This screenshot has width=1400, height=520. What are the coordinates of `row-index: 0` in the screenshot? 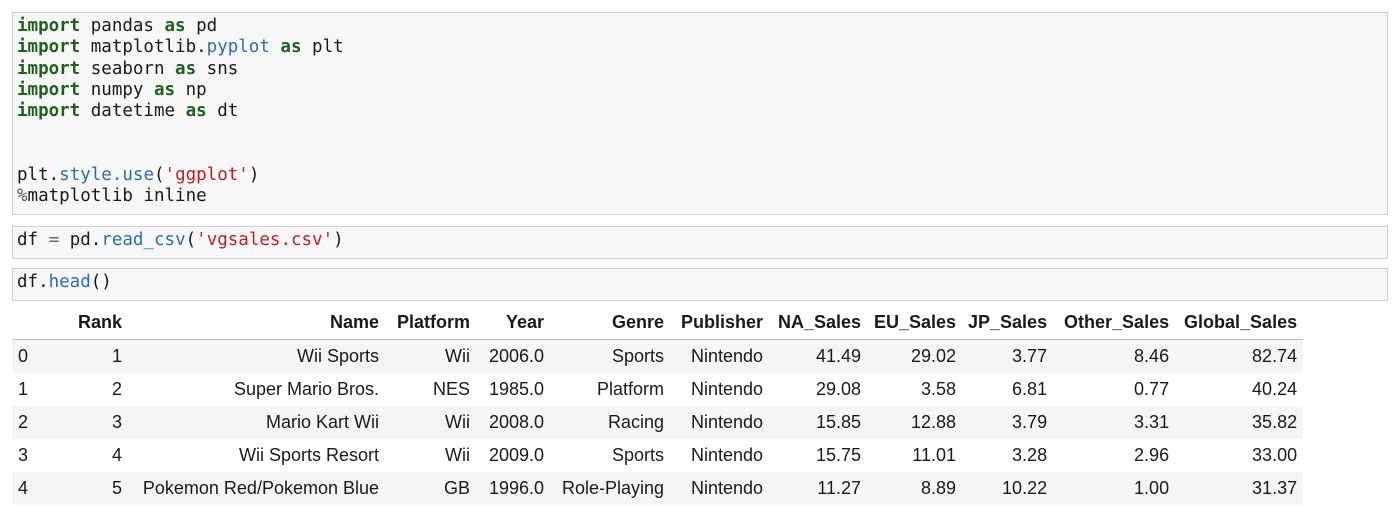 It's located at (23, 356).